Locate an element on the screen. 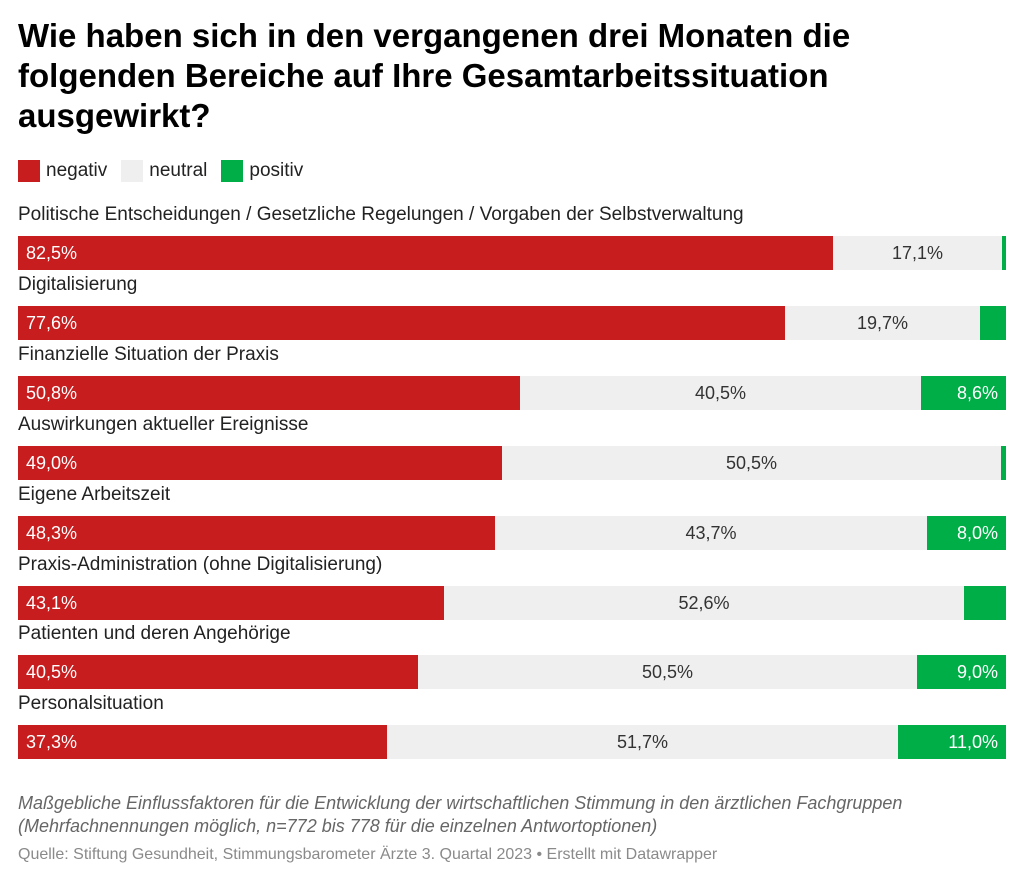 This screenshot has height=885, width=1024. data-label: 17,1% is located at coordinates (917, 253).